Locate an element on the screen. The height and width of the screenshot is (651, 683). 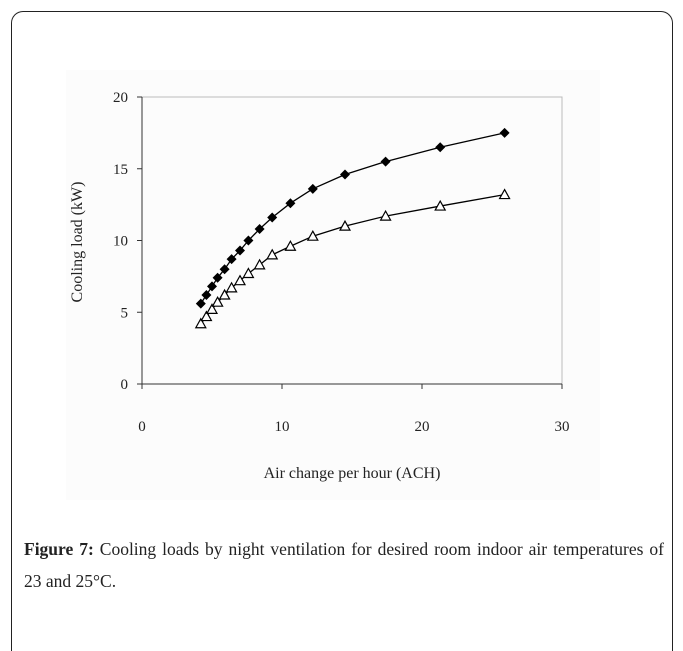
y-tick-label: 0 is located at coordinates (125, 385).